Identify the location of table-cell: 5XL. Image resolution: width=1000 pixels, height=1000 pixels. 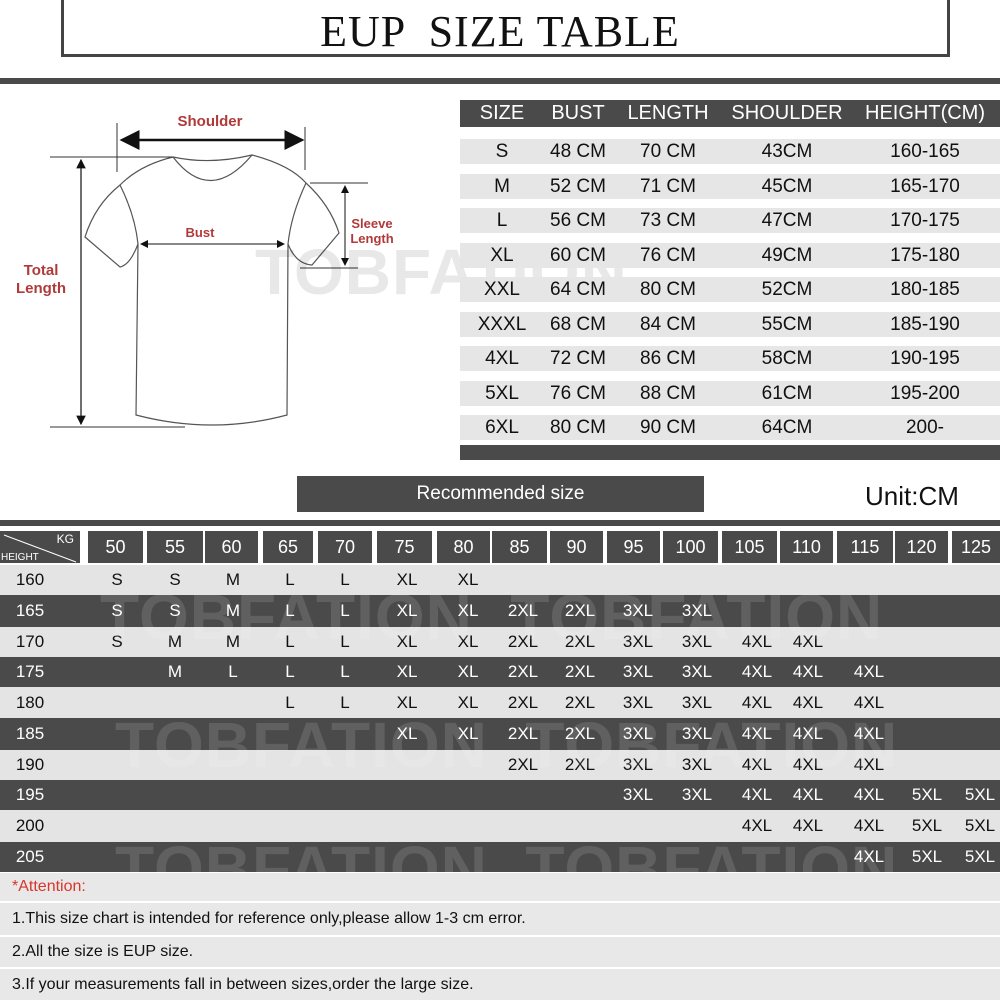
(502, 393).